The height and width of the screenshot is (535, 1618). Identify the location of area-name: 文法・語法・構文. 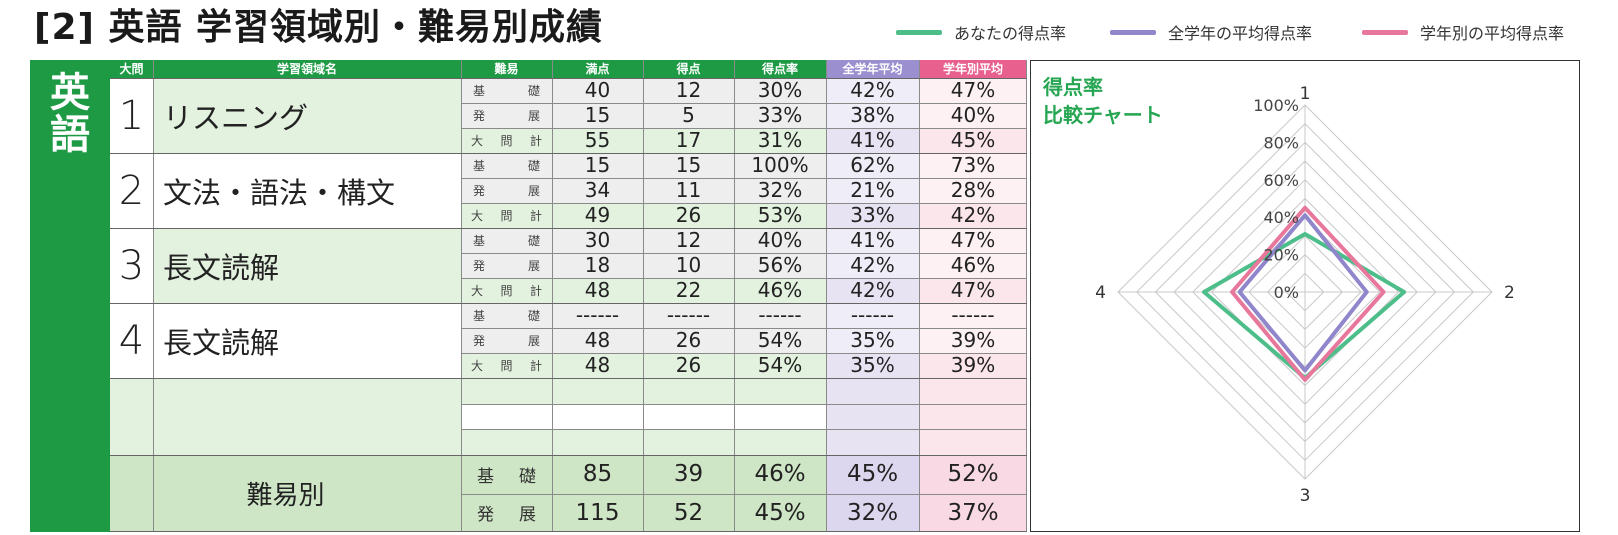
(307, 190).